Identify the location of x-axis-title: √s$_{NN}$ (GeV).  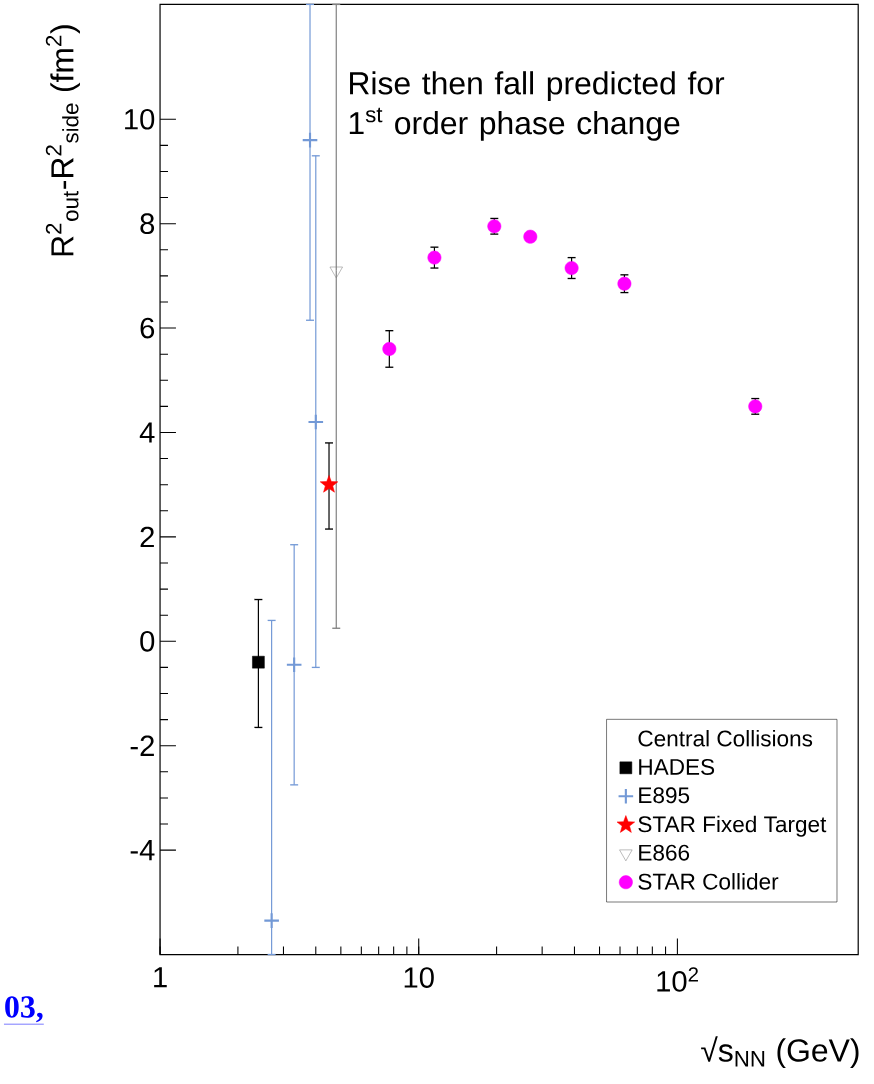
(780, 1052).